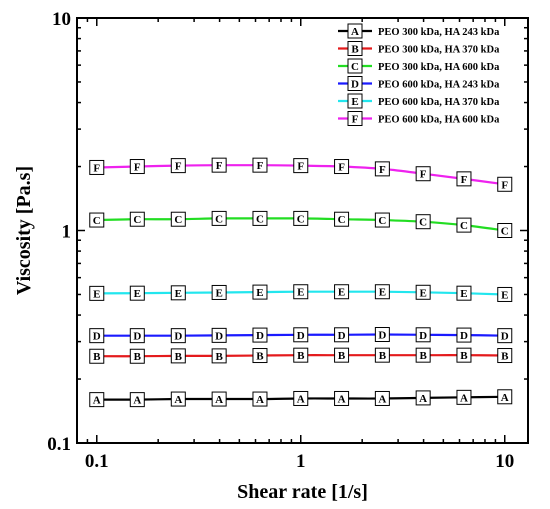 This screenshot has width=550, height=509. Describe the element at coordinates (355, 66) in the screenshot. I see `legend-marker: C` at that location.